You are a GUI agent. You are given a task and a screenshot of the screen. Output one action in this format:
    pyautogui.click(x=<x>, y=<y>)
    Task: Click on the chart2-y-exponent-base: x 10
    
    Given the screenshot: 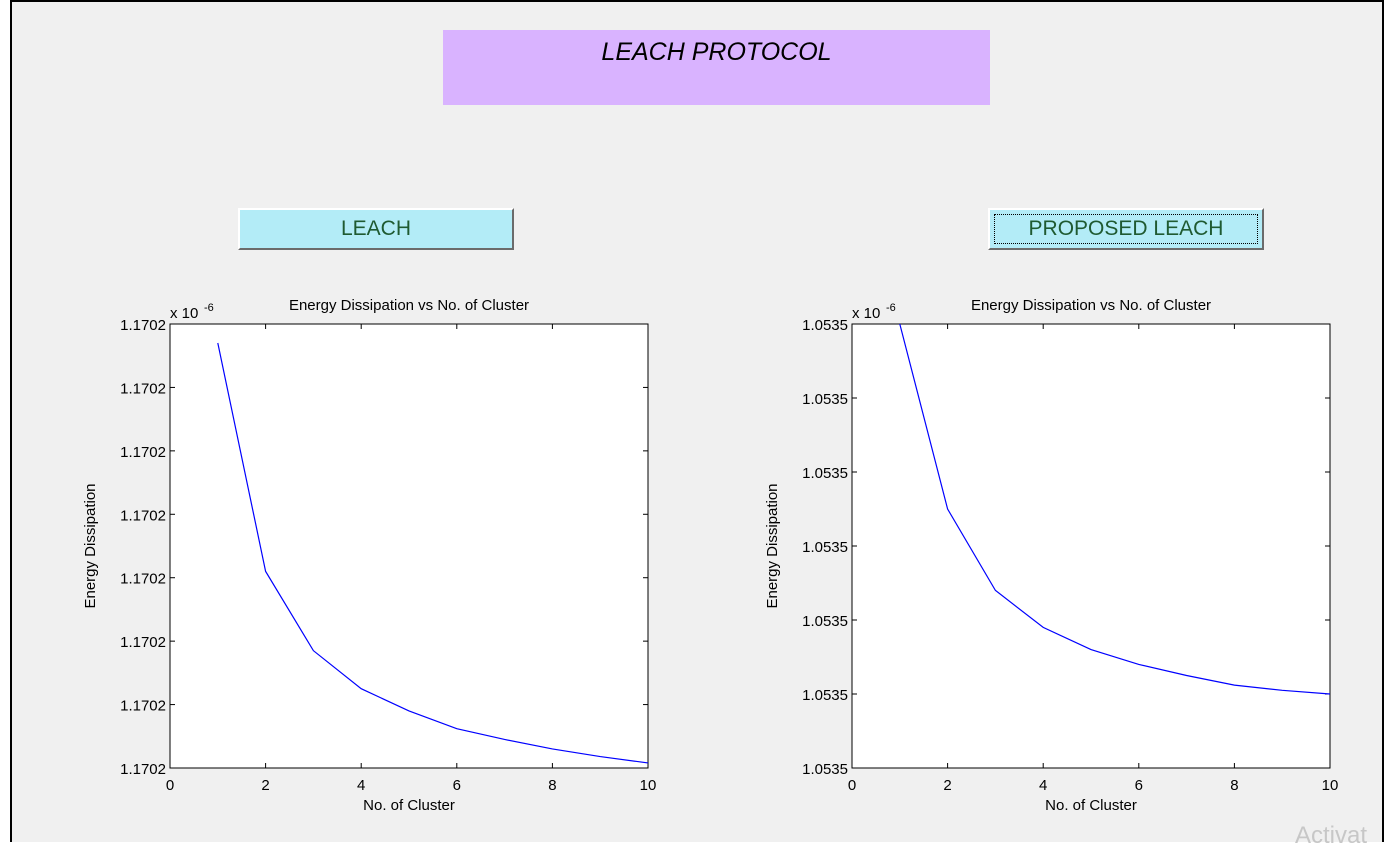 What is the action you would take?
    pyautogui.click(x=866, y=313)
    